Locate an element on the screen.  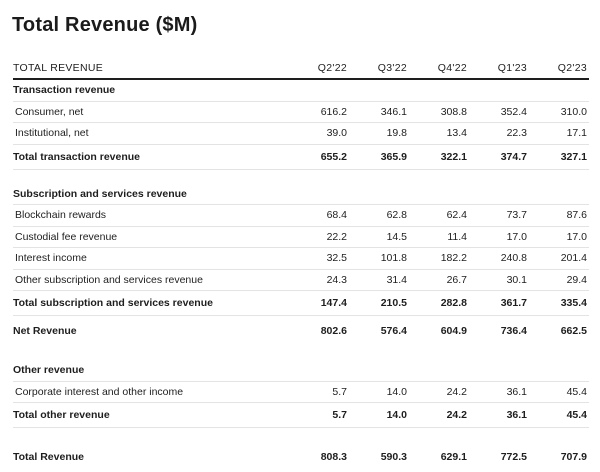
row-label: Consumer, net is located at coordinates (151, 112).